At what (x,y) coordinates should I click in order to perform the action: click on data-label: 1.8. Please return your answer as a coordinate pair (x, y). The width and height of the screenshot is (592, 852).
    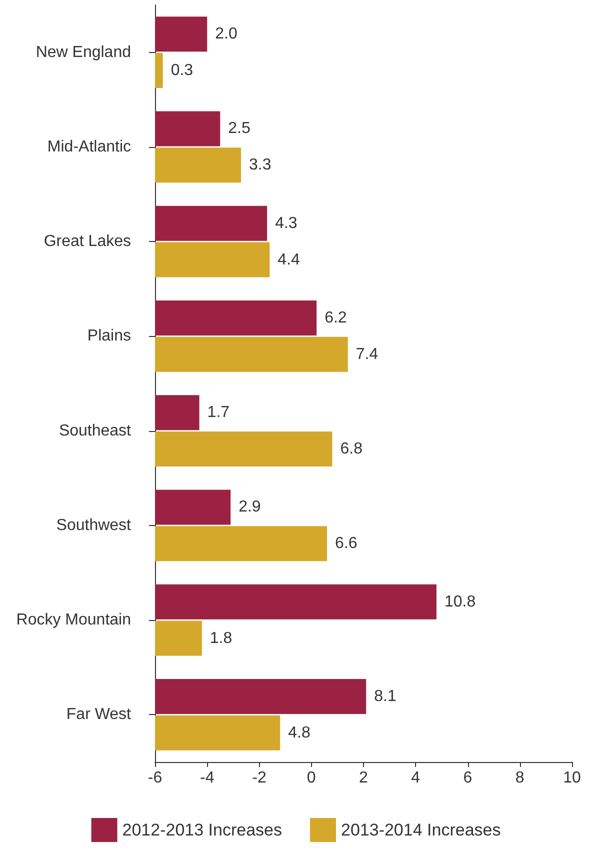
    Looking at the image, I should click on (221, 638).